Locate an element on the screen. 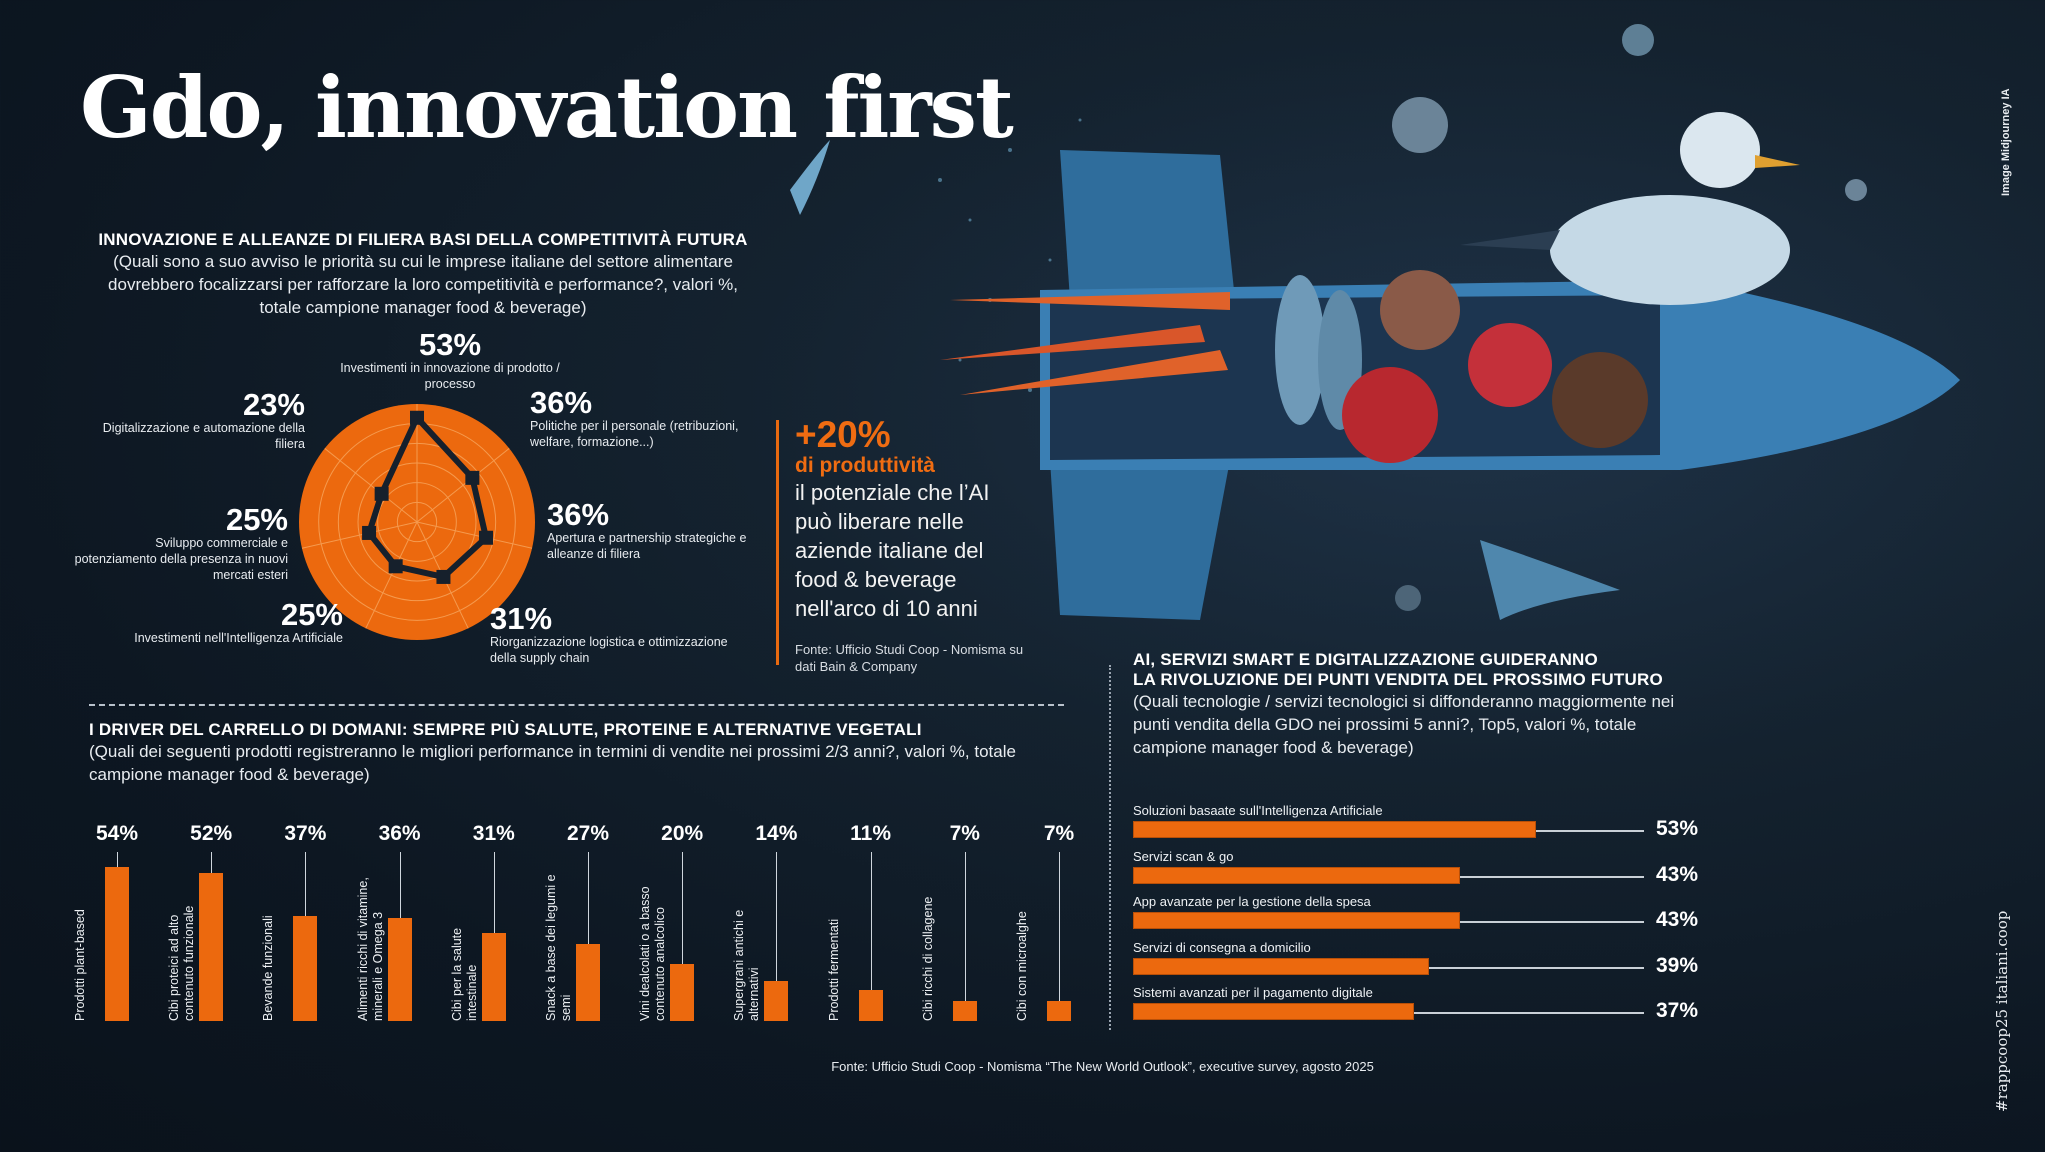 This screenshot has width=2045, height=1152. radar-value: 23% is located at coordinates (273, 404).